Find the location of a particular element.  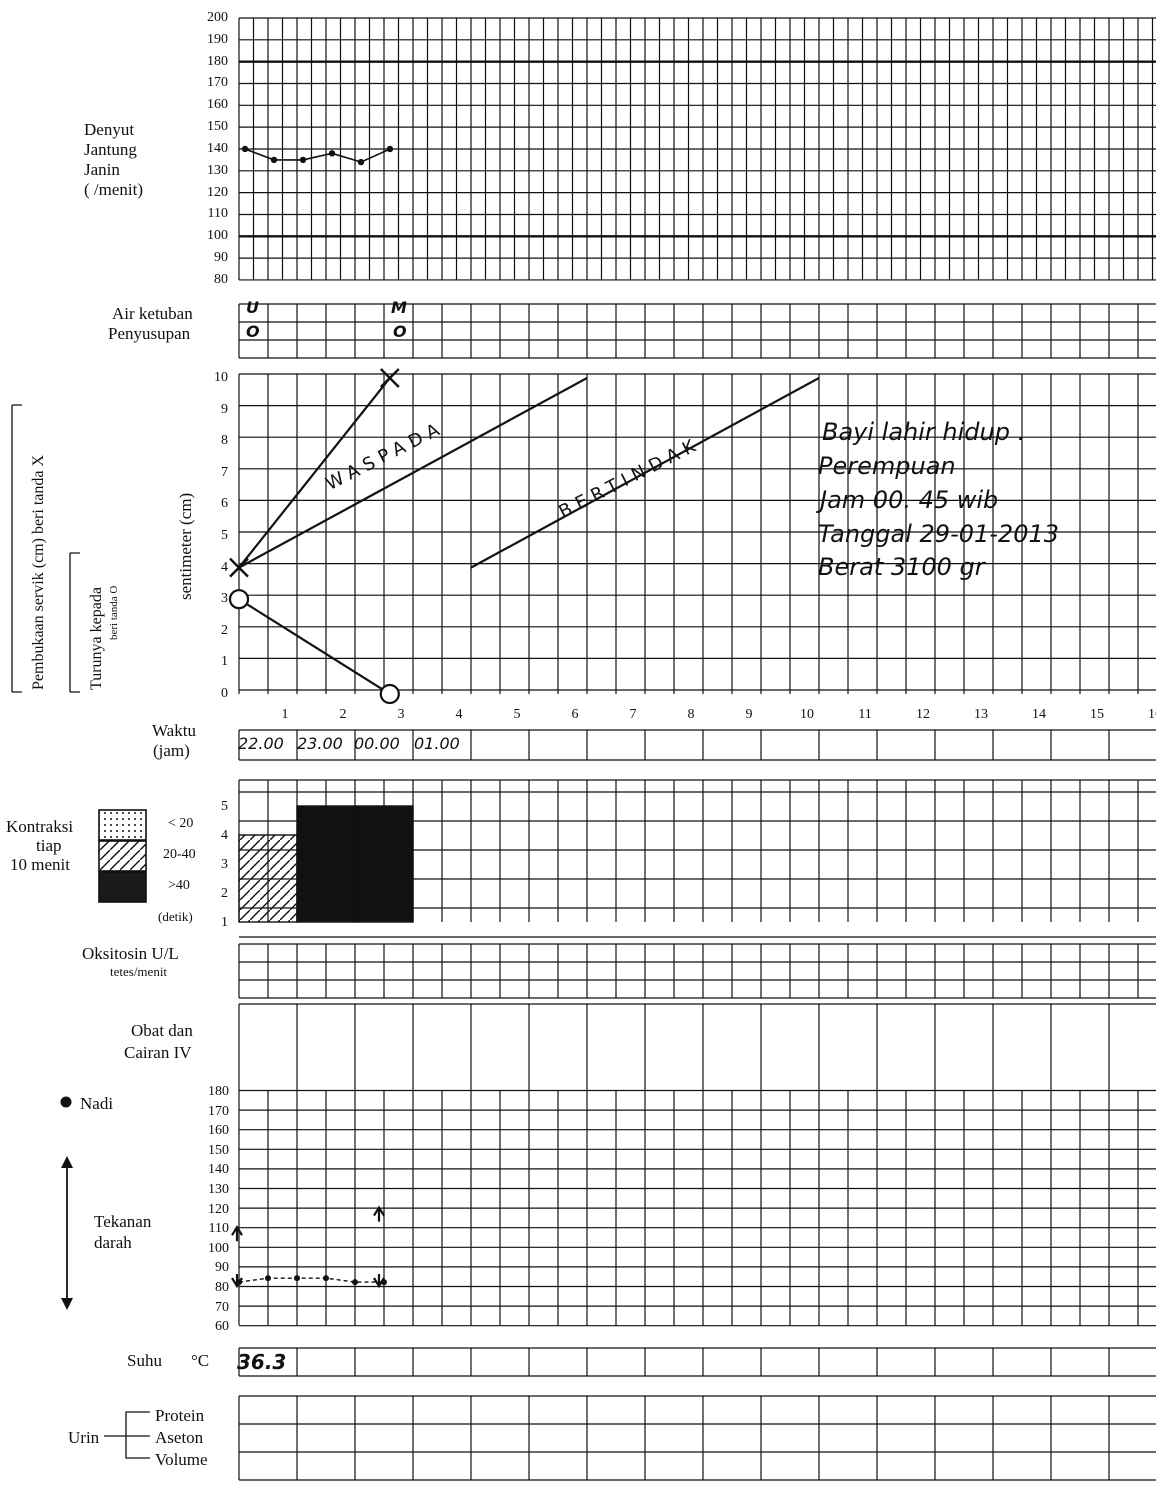

contraction-bar is located at coordinates (268, 878).